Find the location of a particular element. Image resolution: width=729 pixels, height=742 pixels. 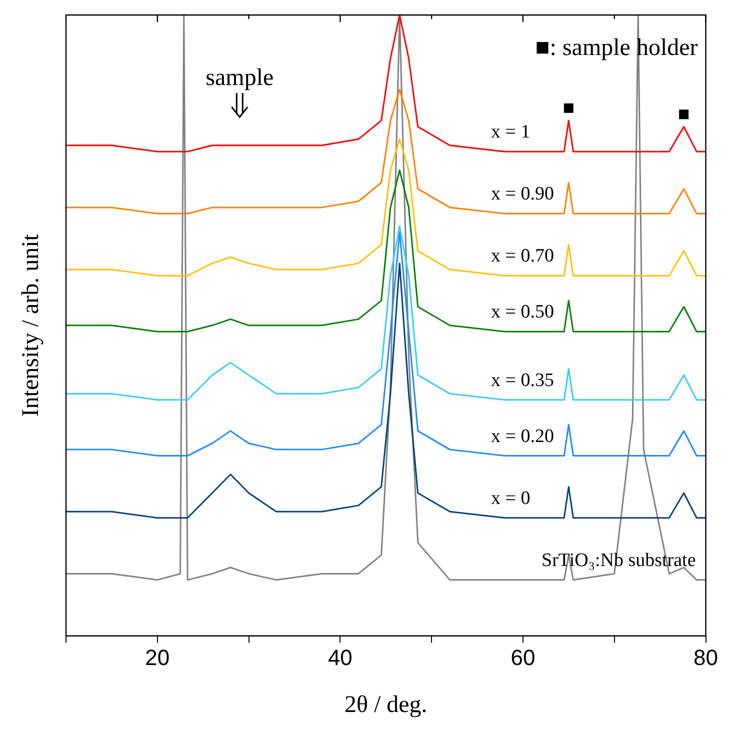

series-label: x = 1 is located at coordinates (510, 132).